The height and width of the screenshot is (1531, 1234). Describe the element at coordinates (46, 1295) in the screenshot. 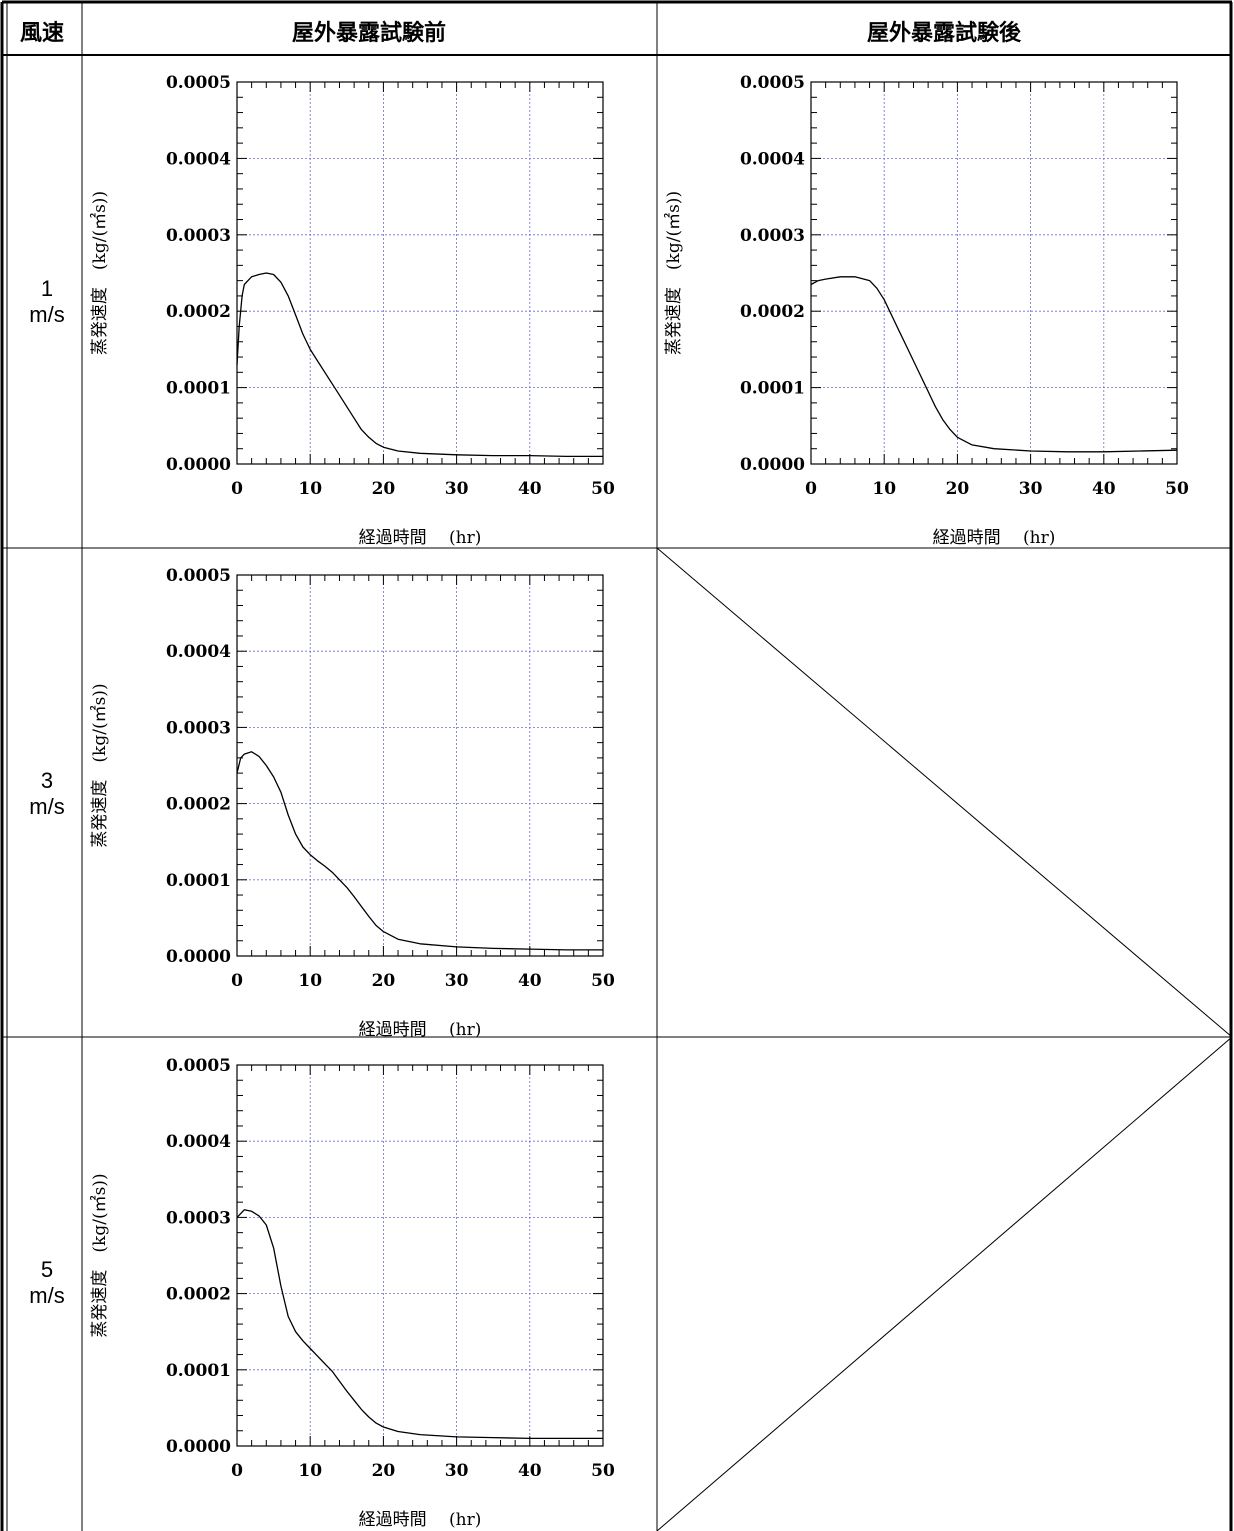

I see `wind-speed-5-unit: m/s` at that location.